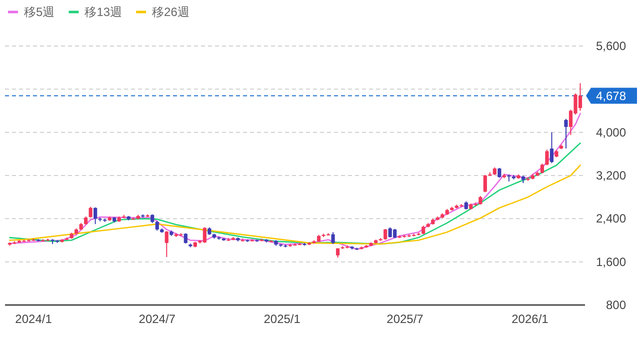 This screenshot has height=337, width=640. What do you see at coordinates (282, 319) in the screenshot?
I see `x-tick-label: 2025/1` at bounding box center [282, 319].